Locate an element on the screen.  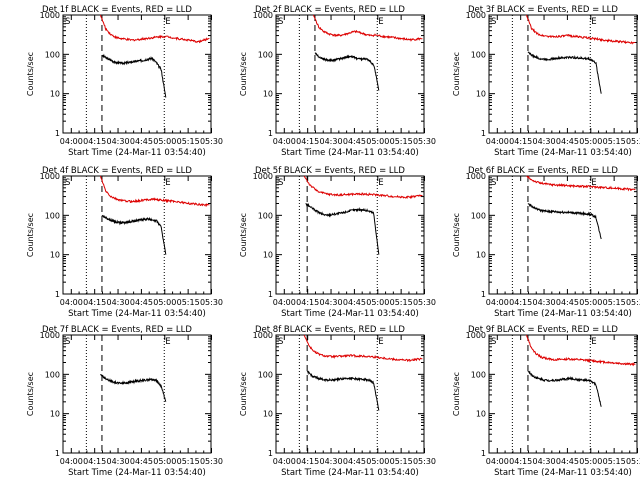
panel-title: Det 8f BLACK = Events, RED = LLD is located at coordinates (330, 330).